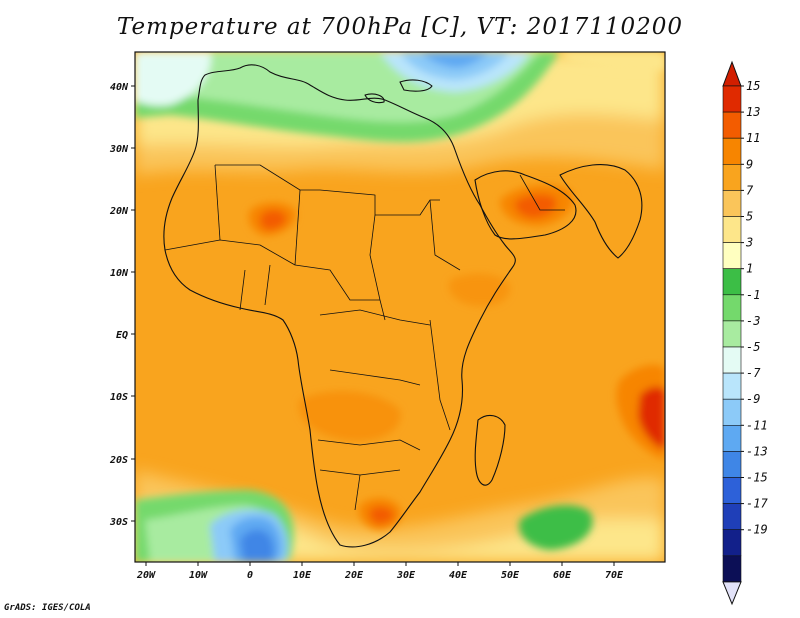 The image size is (800, 618). Describe the element at coordinates (749, 243) in the screenshot. I see `colorbar-label: 3` at that location.